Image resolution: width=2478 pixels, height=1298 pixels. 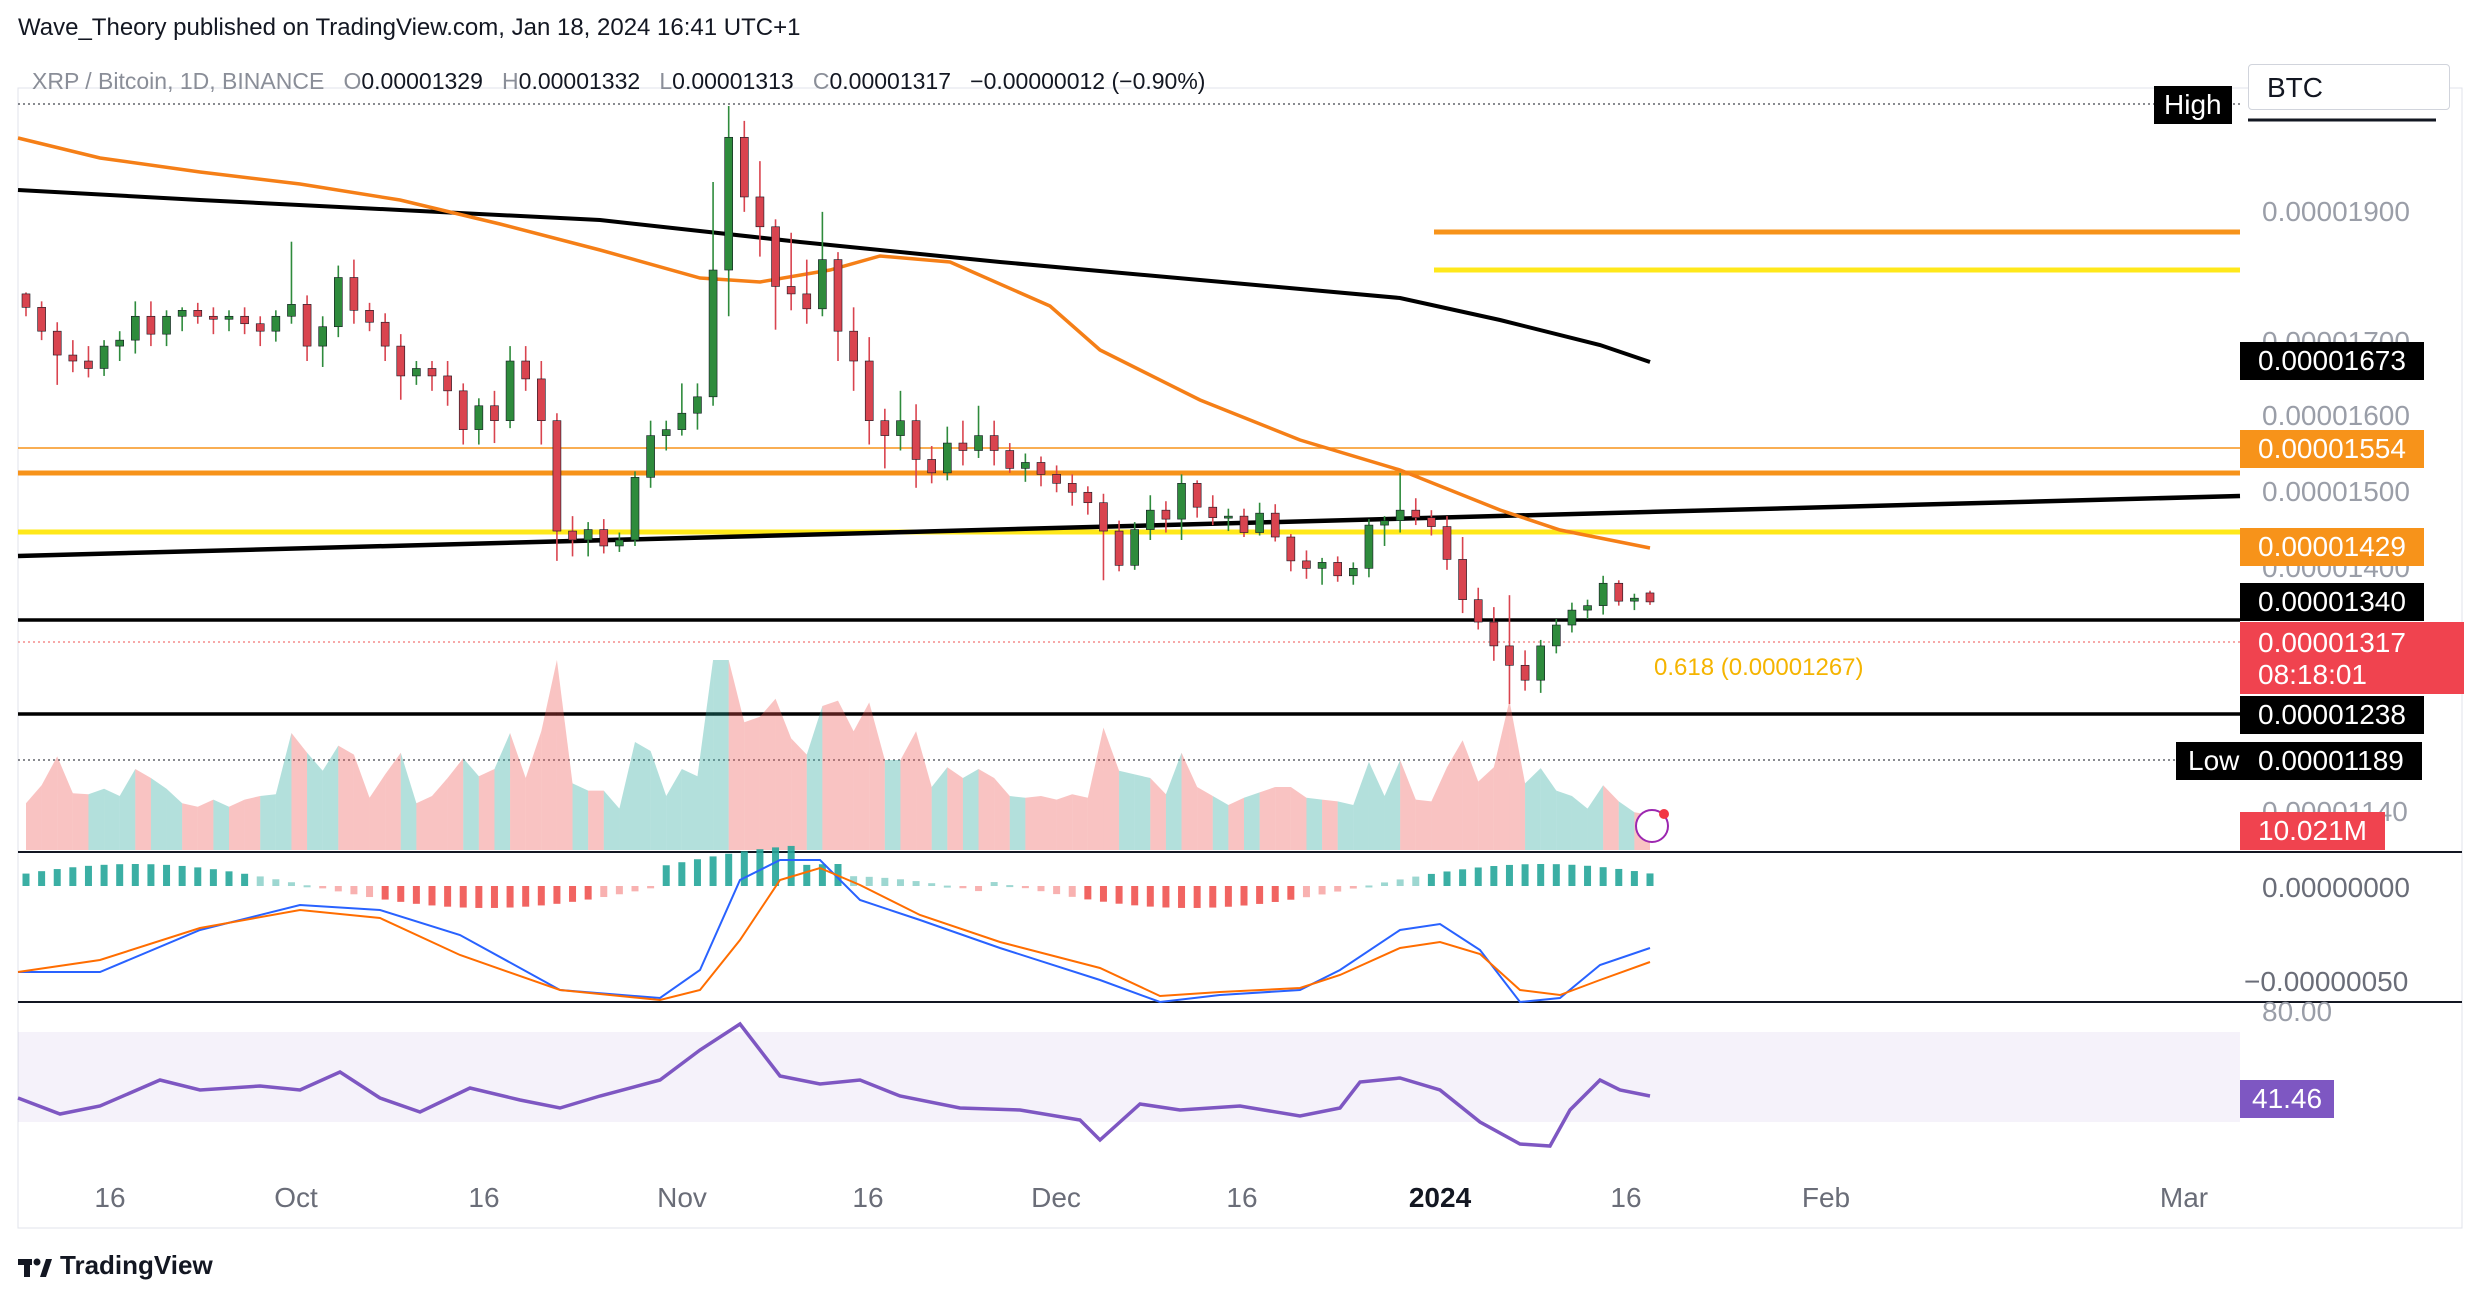 What do you see at coordinates (1440, 1197) in the screenshot?
I see `time-axis-label-year: 2024` at bounding box center [1440, 1197].